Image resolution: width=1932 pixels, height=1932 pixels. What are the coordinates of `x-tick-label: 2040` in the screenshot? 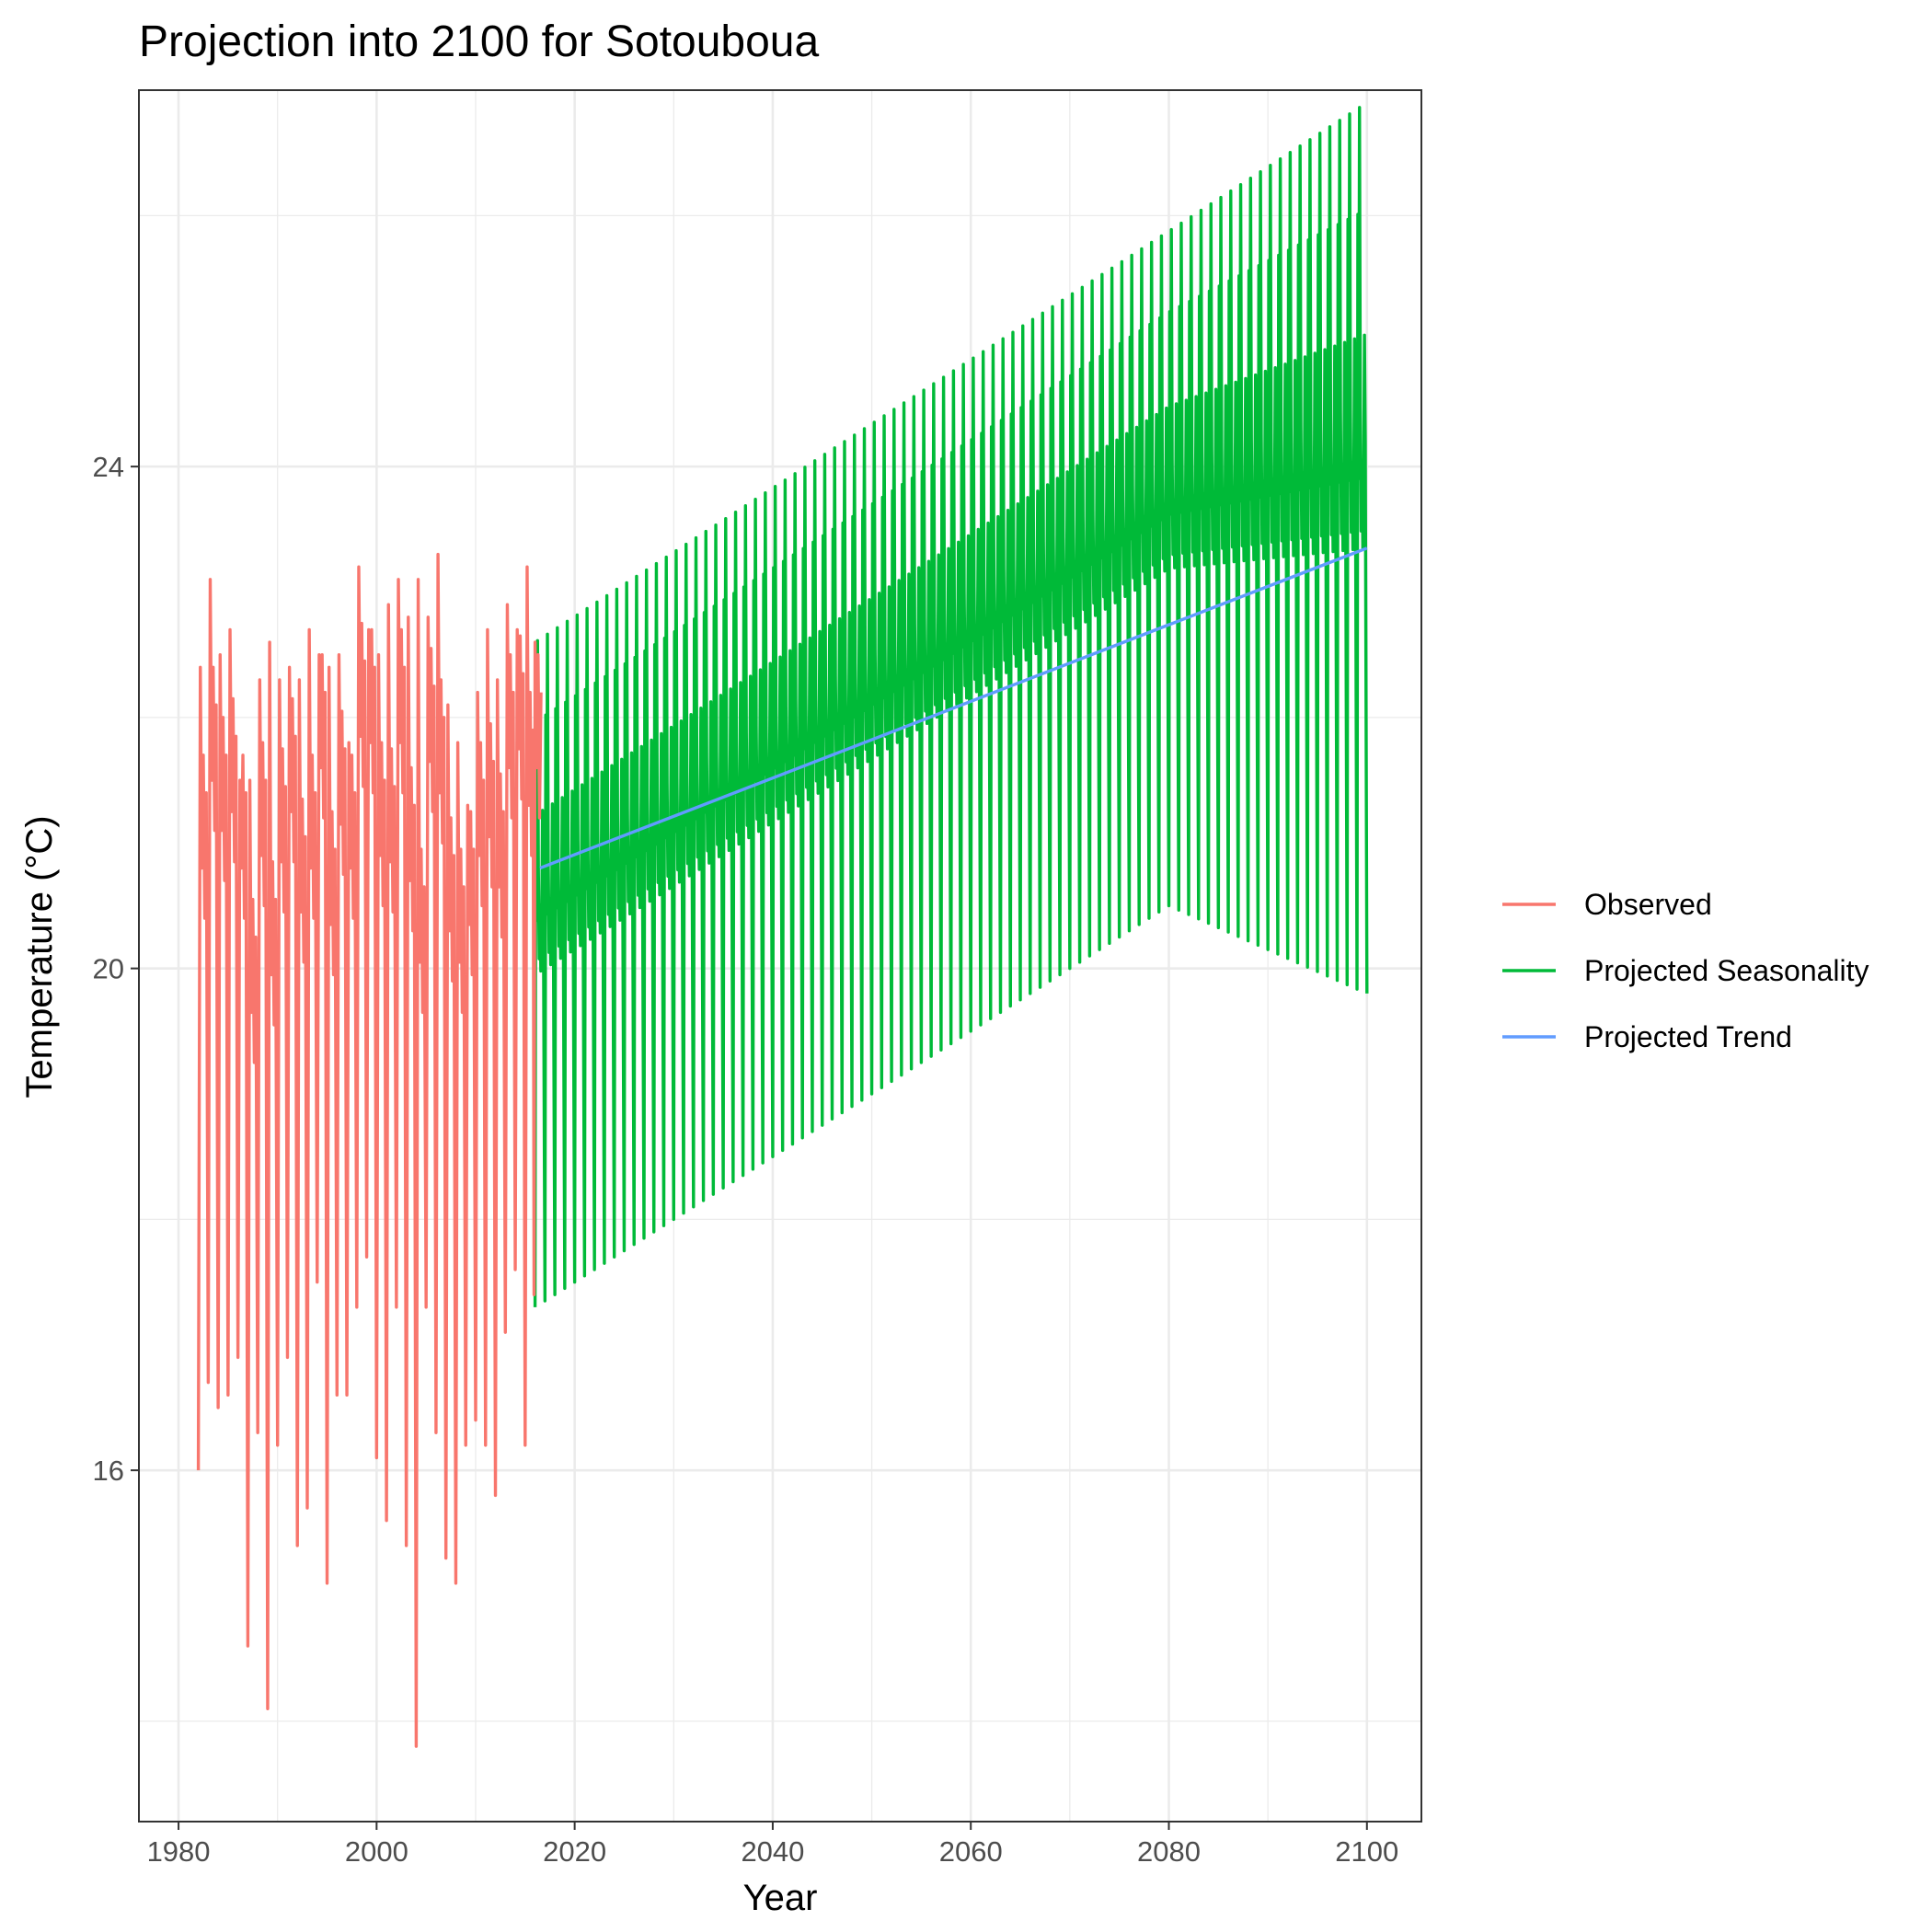 It's located at (772, 1851).